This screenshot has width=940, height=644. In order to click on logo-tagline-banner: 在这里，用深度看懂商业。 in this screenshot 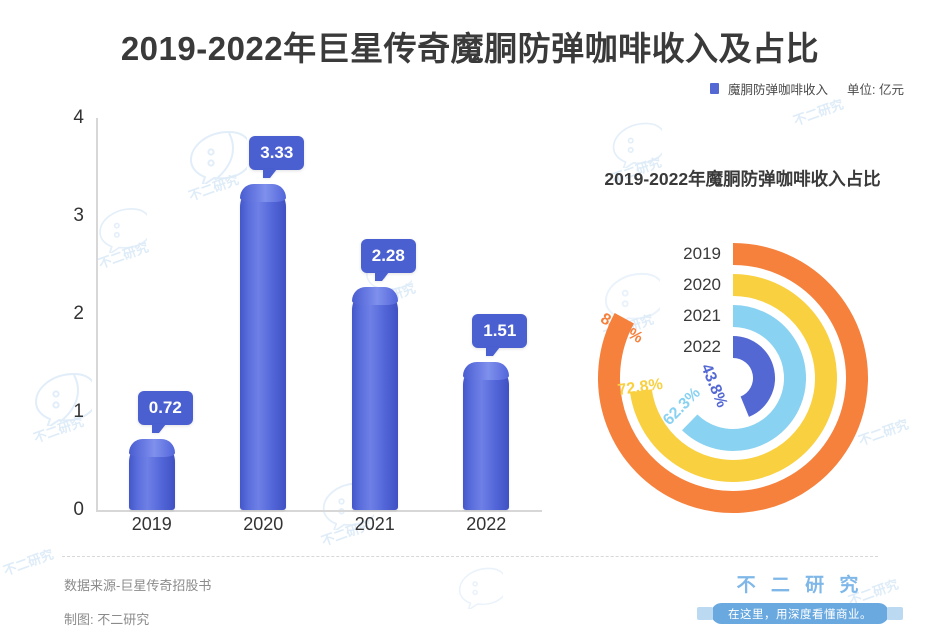, I will do `click(800, 613)`.